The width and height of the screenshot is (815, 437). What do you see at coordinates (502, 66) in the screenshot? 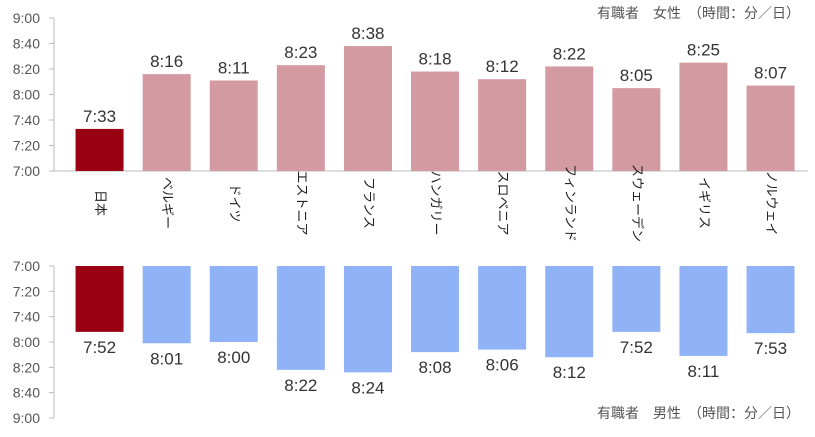
I see `female-value-label: 8:12` at bounding box center [502, 66].